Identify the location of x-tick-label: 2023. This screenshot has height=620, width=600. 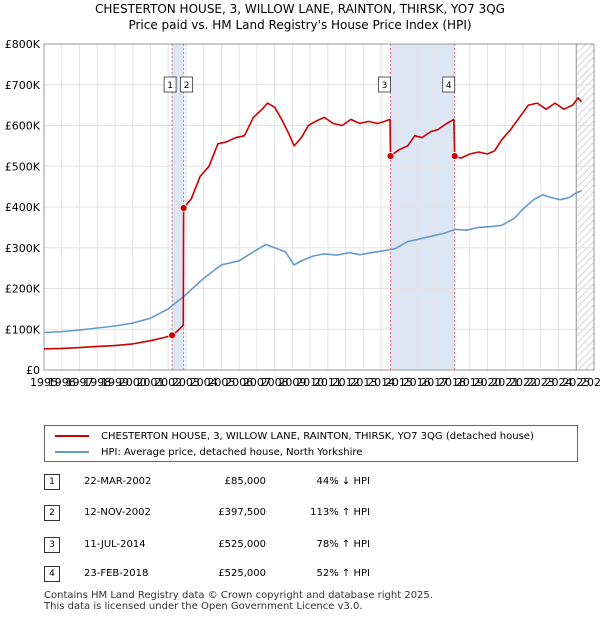
(541, 382).